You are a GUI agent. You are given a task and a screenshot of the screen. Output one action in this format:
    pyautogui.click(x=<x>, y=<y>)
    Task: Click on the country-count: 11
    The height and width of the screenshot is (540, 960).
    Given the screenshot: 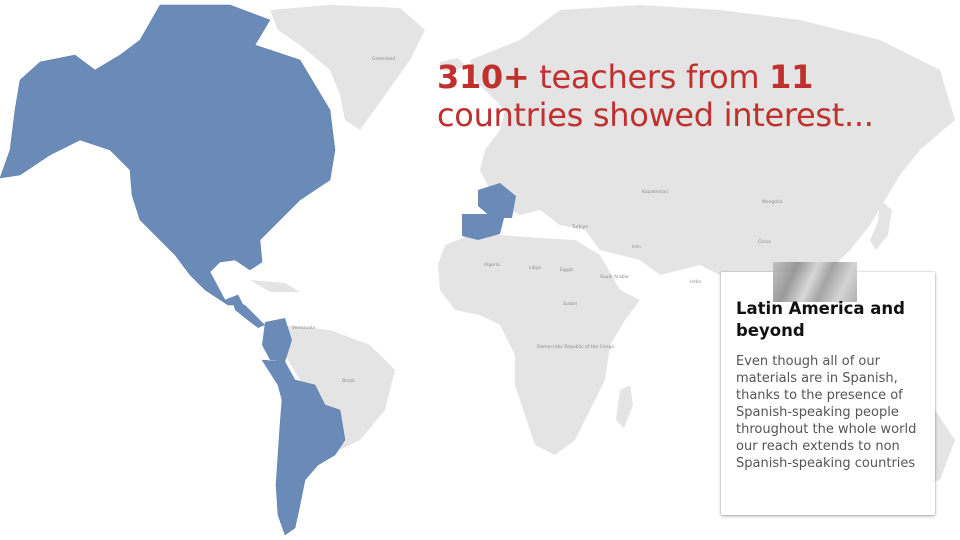 What is the action you would take?
    pyautogui.click(x=791, y=77)
    